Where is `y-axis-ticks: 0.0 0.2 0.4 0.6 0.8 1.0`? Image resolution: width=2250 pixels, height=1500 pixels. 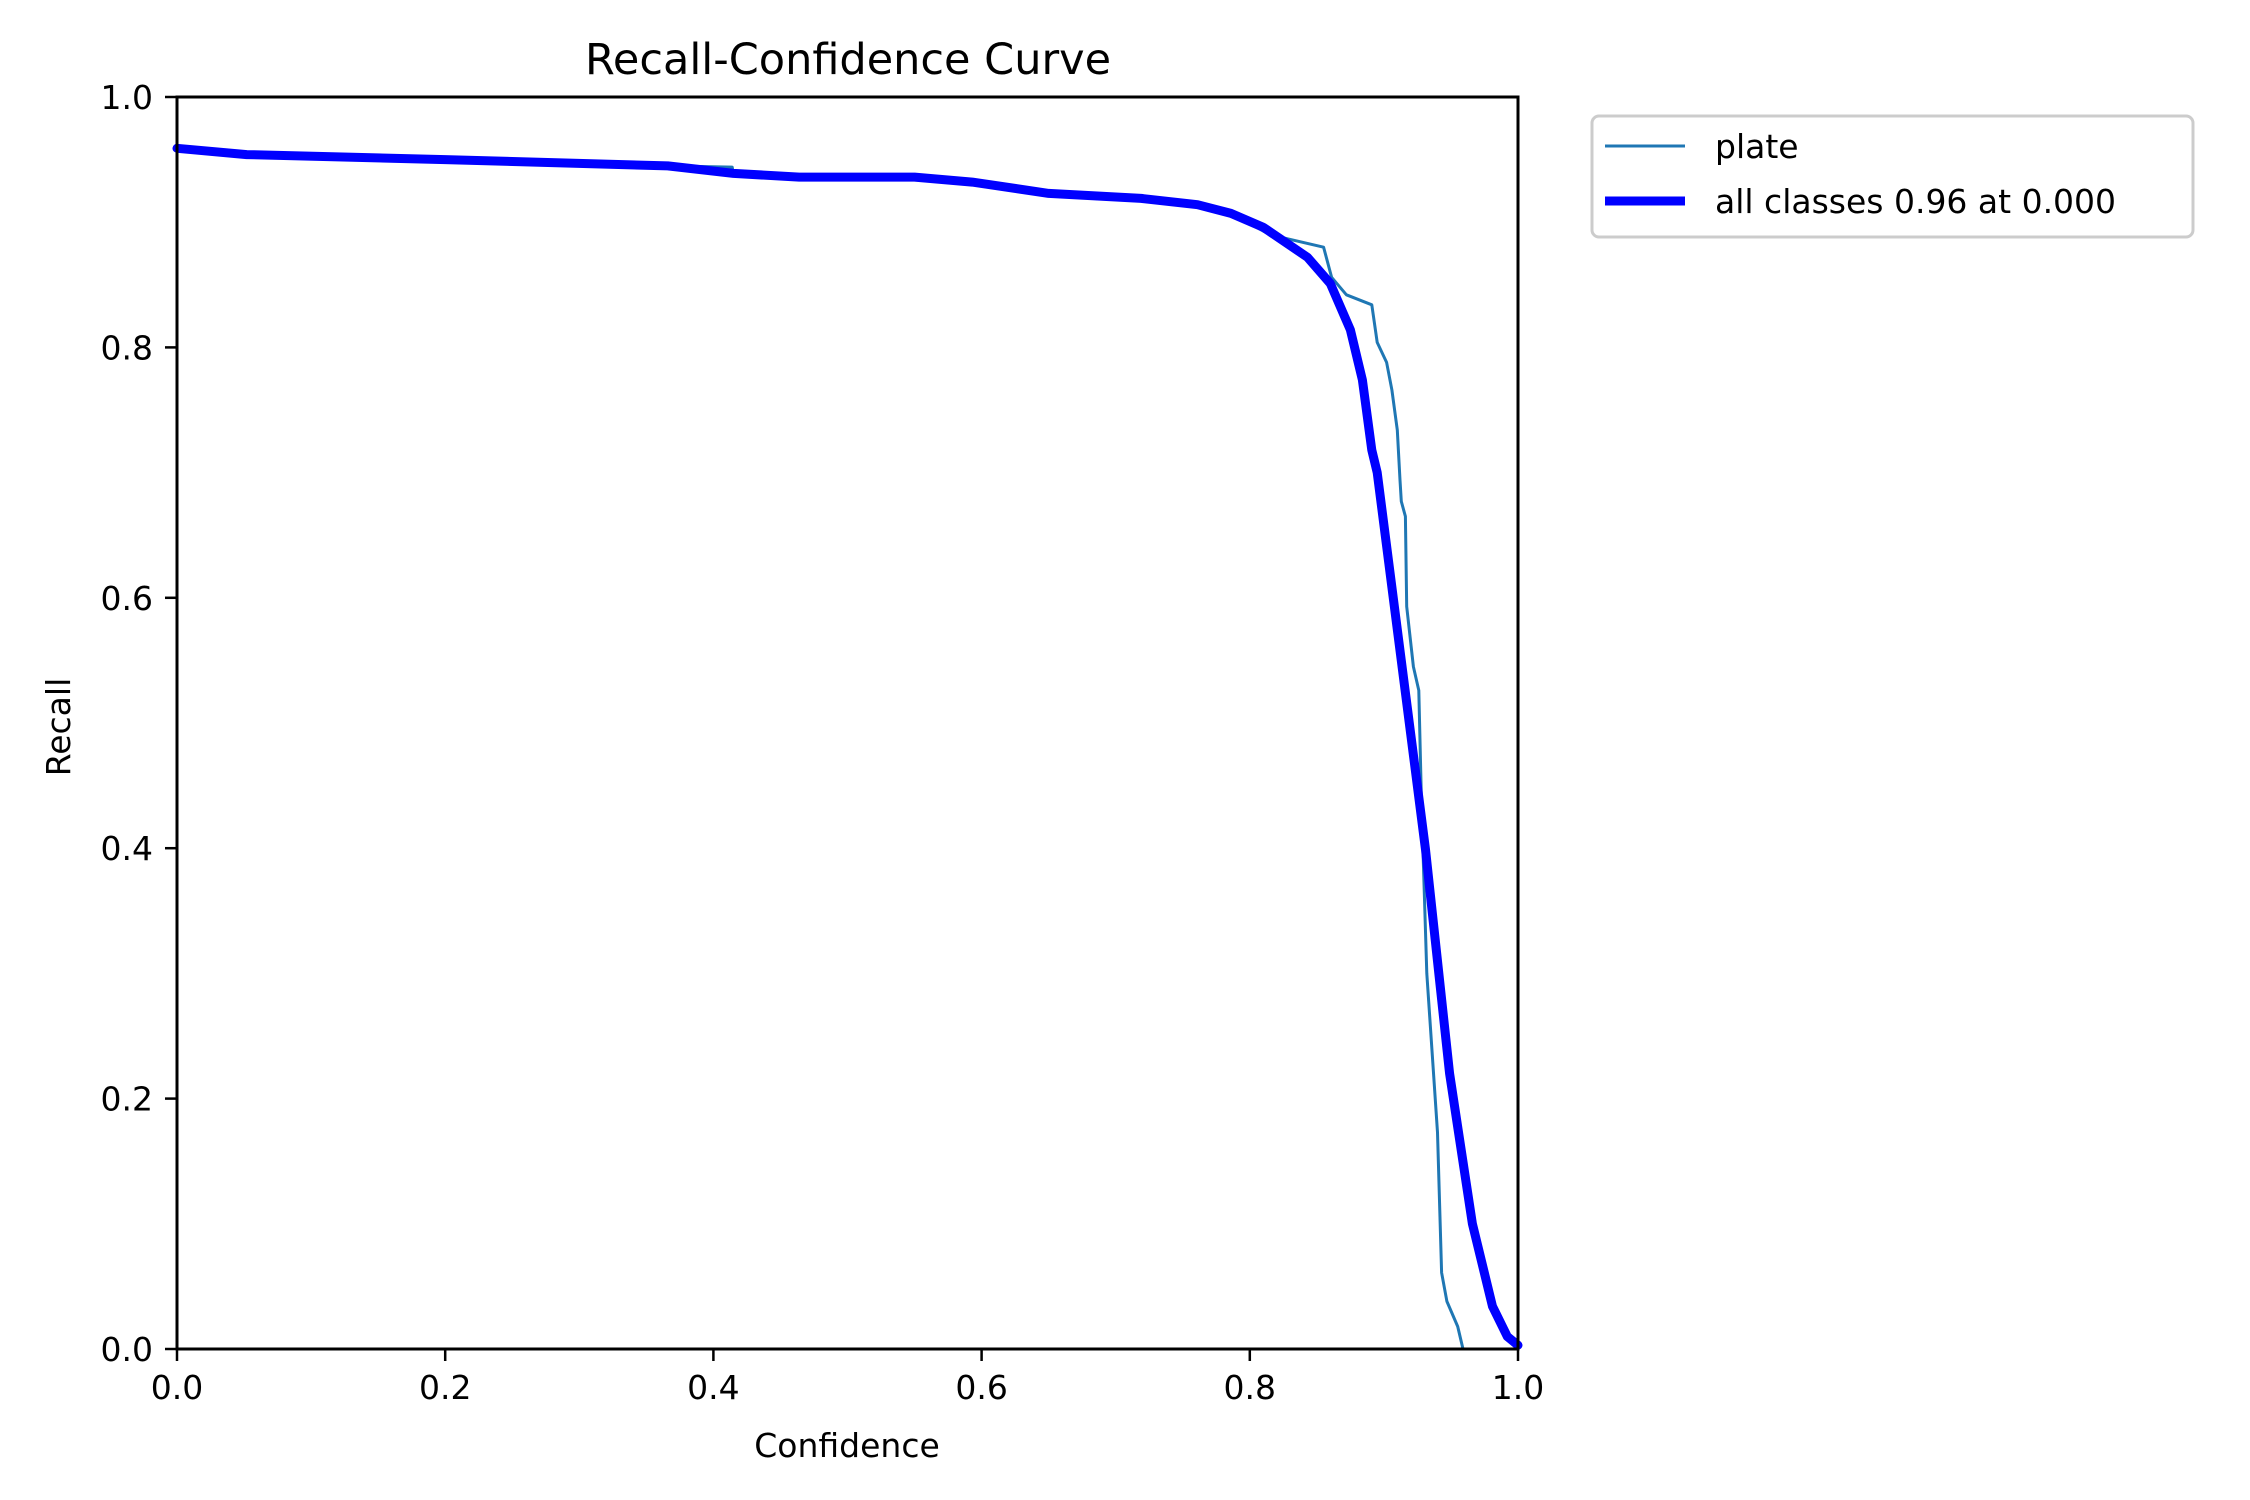 y-axis-ticks: 0.0 0.2 0.4 0.6 0.8 1.0 is located at coordinates (139, 723).